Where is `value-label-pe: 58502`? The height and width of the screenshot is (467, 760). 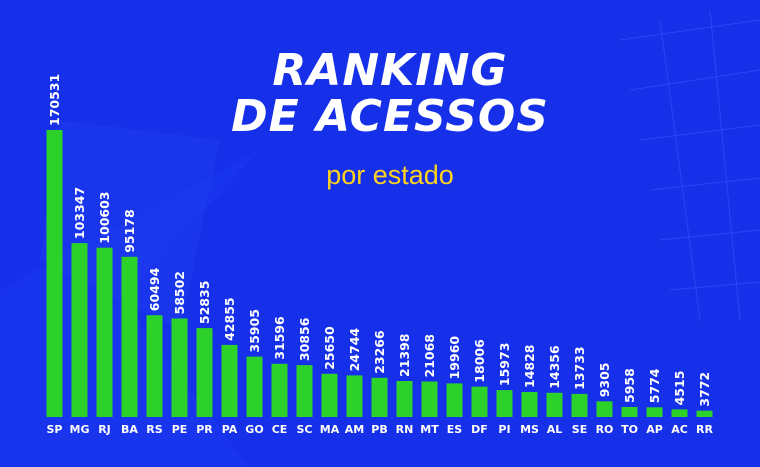
value-label-pe: 58502 is located at coordinates (179, 293).